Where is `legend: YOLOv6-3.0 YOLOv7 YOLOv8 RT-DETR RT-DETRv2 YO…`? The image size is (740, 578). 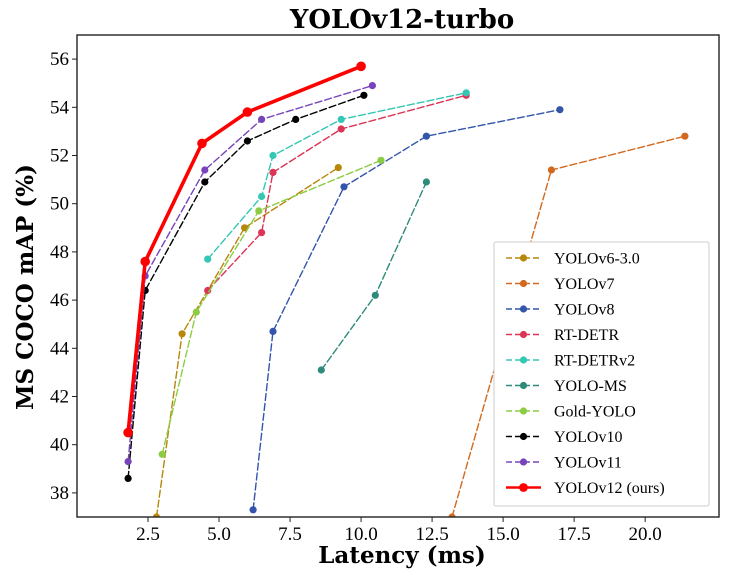
legend: YOLOv6-3.0 YOLOv7 YOLOv8 RT-DETR RT-DETRv2 YO… is located at coordinates (601, 374).